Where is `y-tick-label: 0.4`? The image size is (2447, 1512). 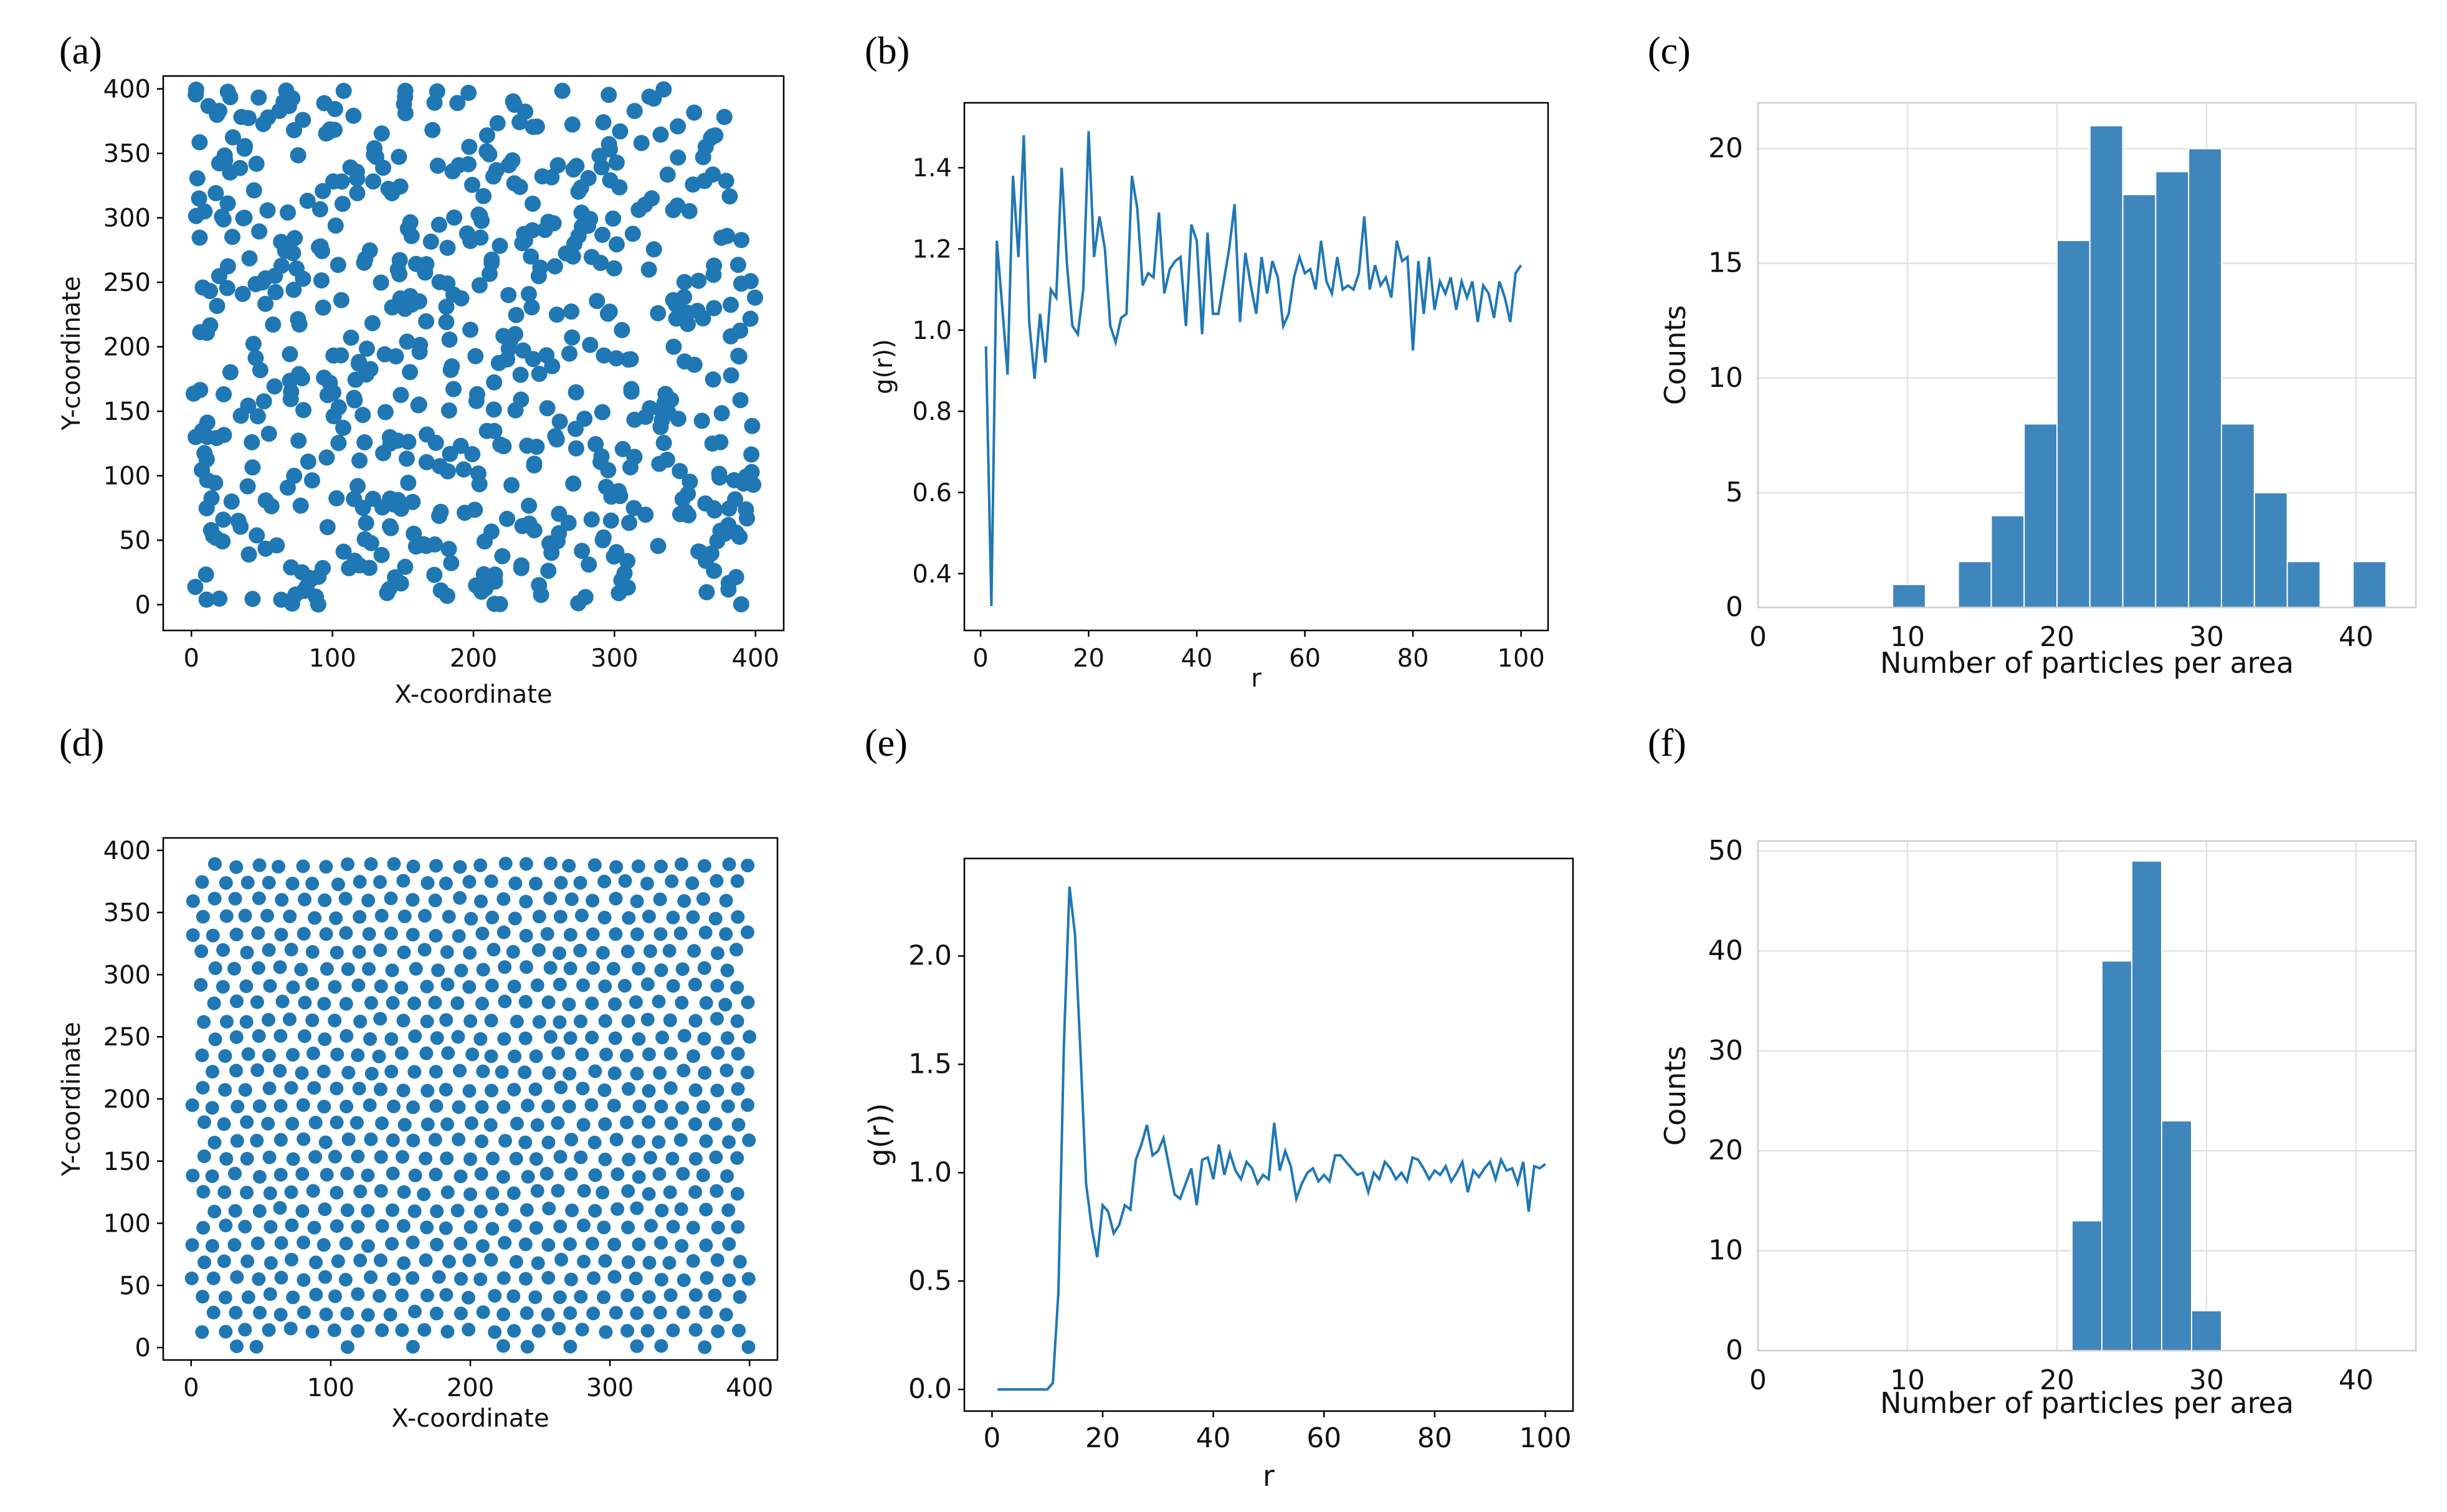
y-tick-label: 0.4 is located at coordinates (932, 574).